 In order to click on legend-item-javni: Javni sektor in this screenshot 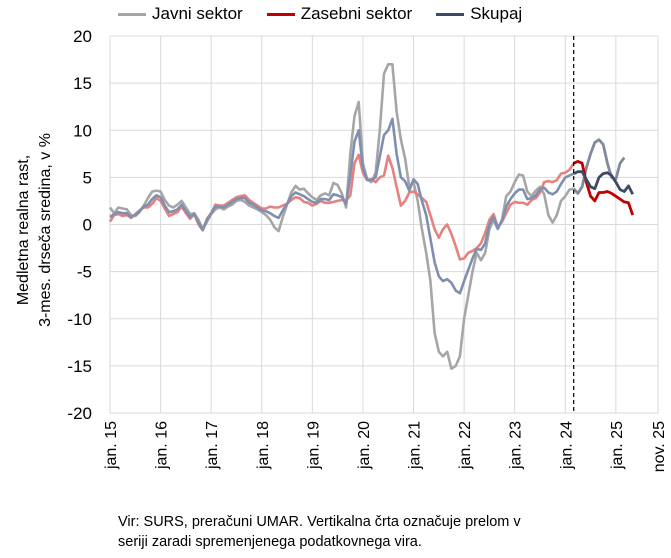, I will do `click(180, 14)`.